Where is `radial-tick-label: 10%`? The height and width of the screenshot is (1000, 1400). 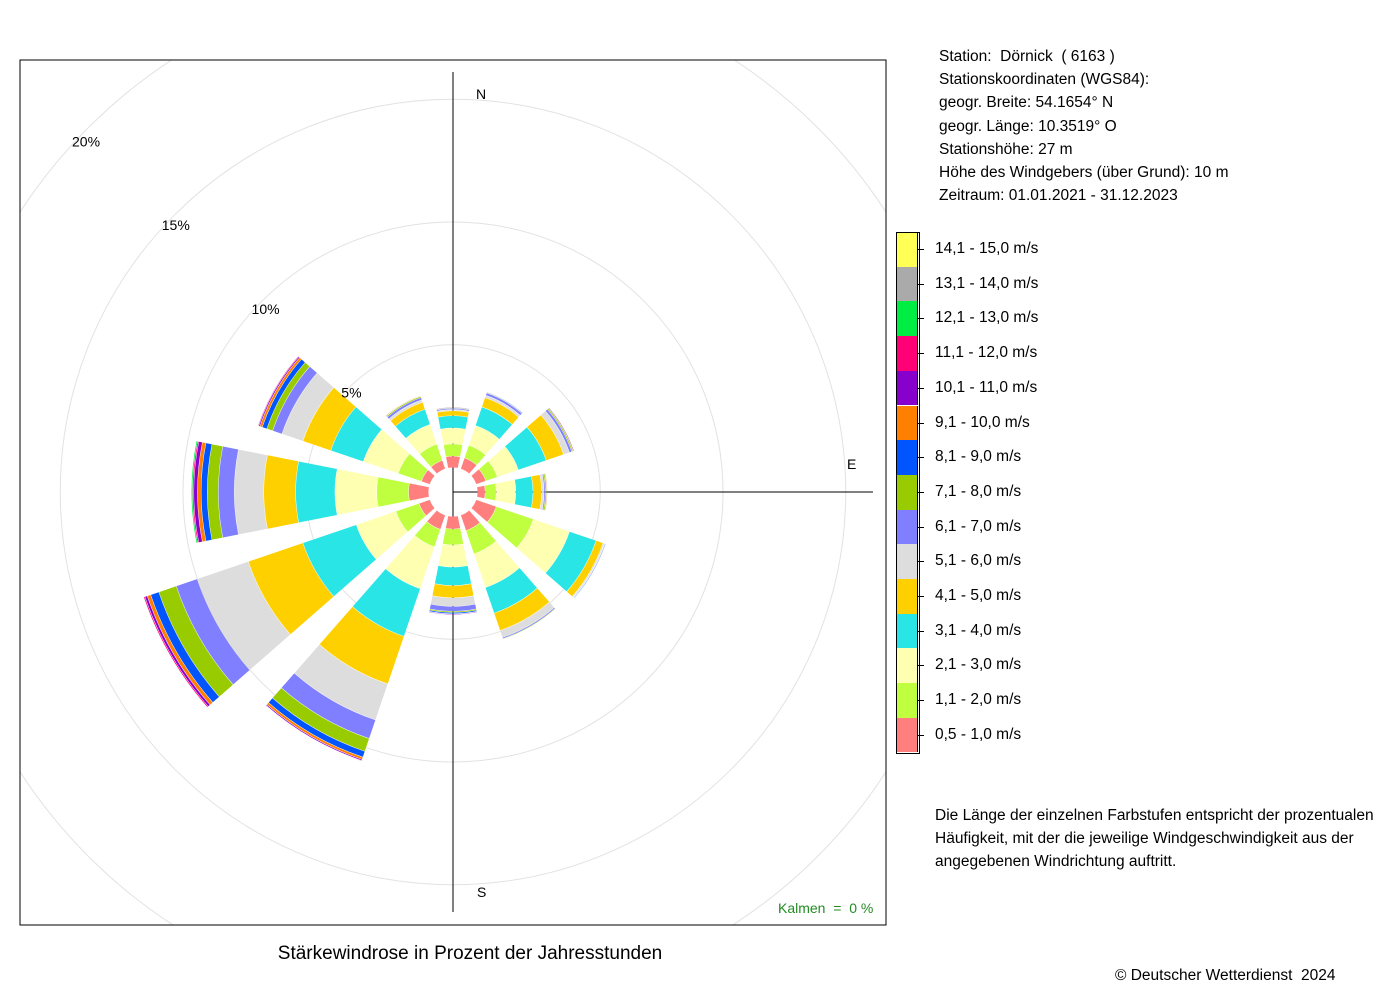 radial-tick-label: 10% is located at coordinates (266, 309).